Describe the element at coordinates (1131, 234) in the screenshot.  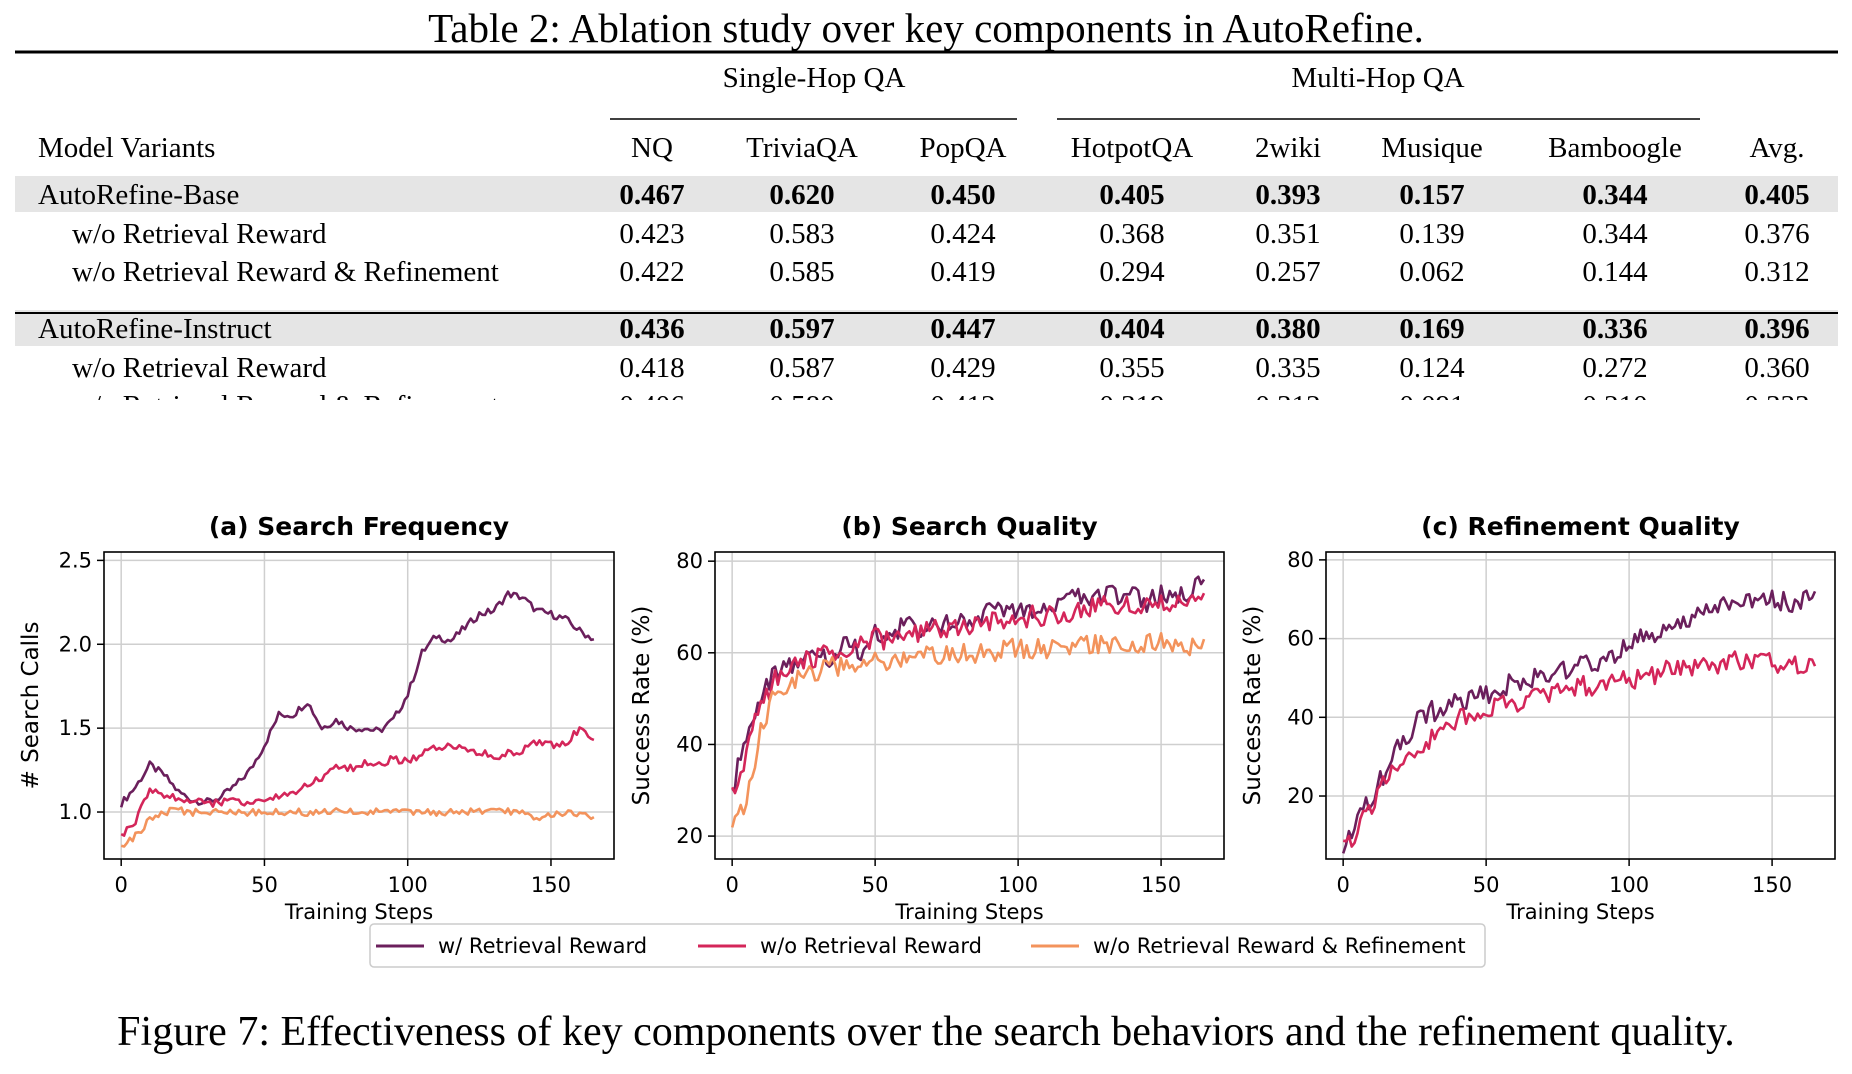
I see `table-cell: 0.368` at that location.